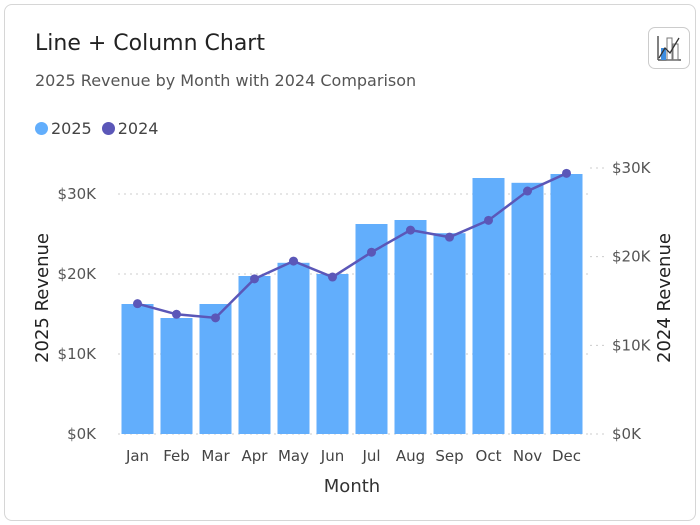 This screenshot has height=525, width=700. Describe the element at coordinates (293, 456) in the screenshot. I see `x-tick-label: May` at that location.